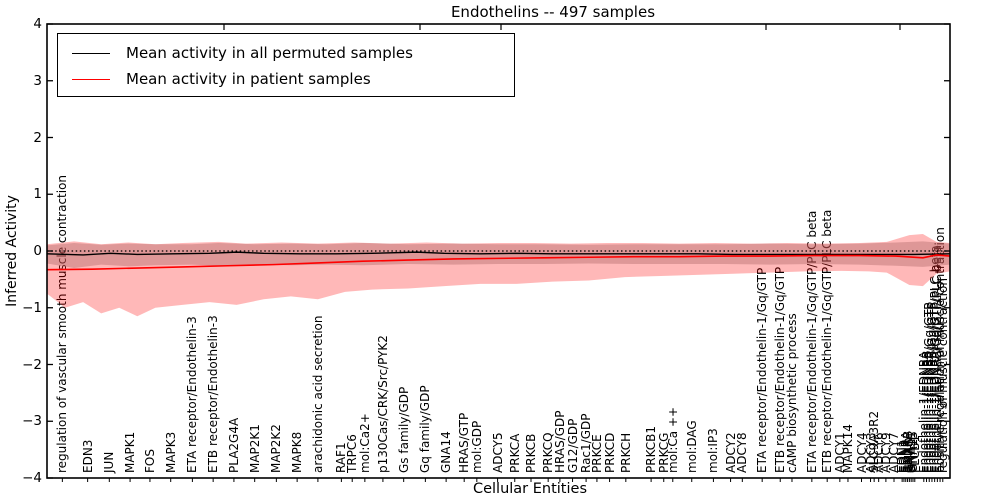 Image resolution: width=1000 pixels, height=500 pixels. Describe the element at coordinates (476, 446) in the screenshot. I see `x-tick-label: mol:GDP` at that location.